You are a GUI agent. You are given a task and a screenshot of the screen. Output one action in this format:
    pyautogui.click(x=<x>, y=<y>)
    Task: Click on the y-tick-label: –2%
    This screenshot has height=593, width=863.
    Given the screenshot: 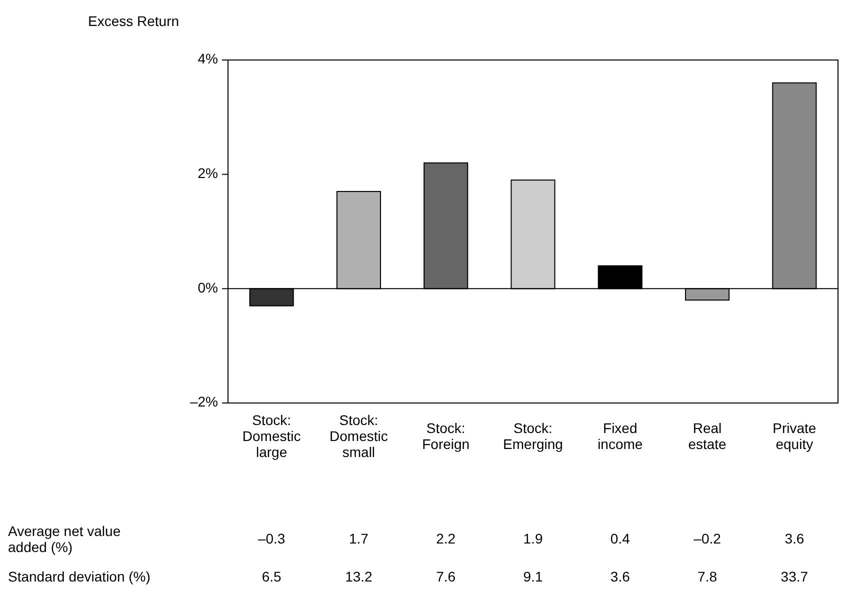 What is the action you would take?
    pyautogui.click(x=204, y=402)
    